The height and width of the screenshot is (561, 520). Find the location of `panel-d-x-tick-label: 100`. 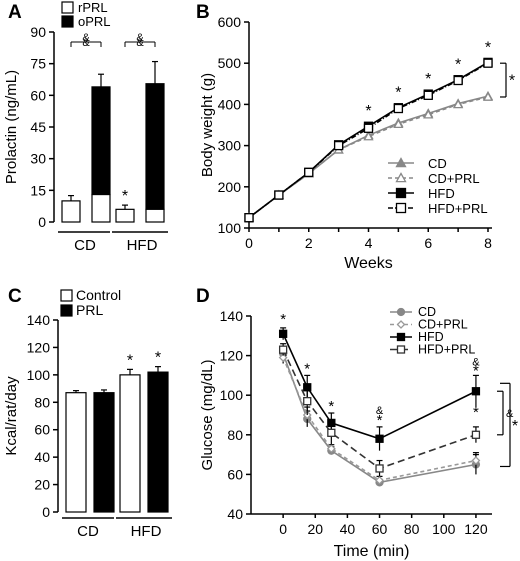

panel-d-x-tick-label: 100 is located at coordinates (444, 529).